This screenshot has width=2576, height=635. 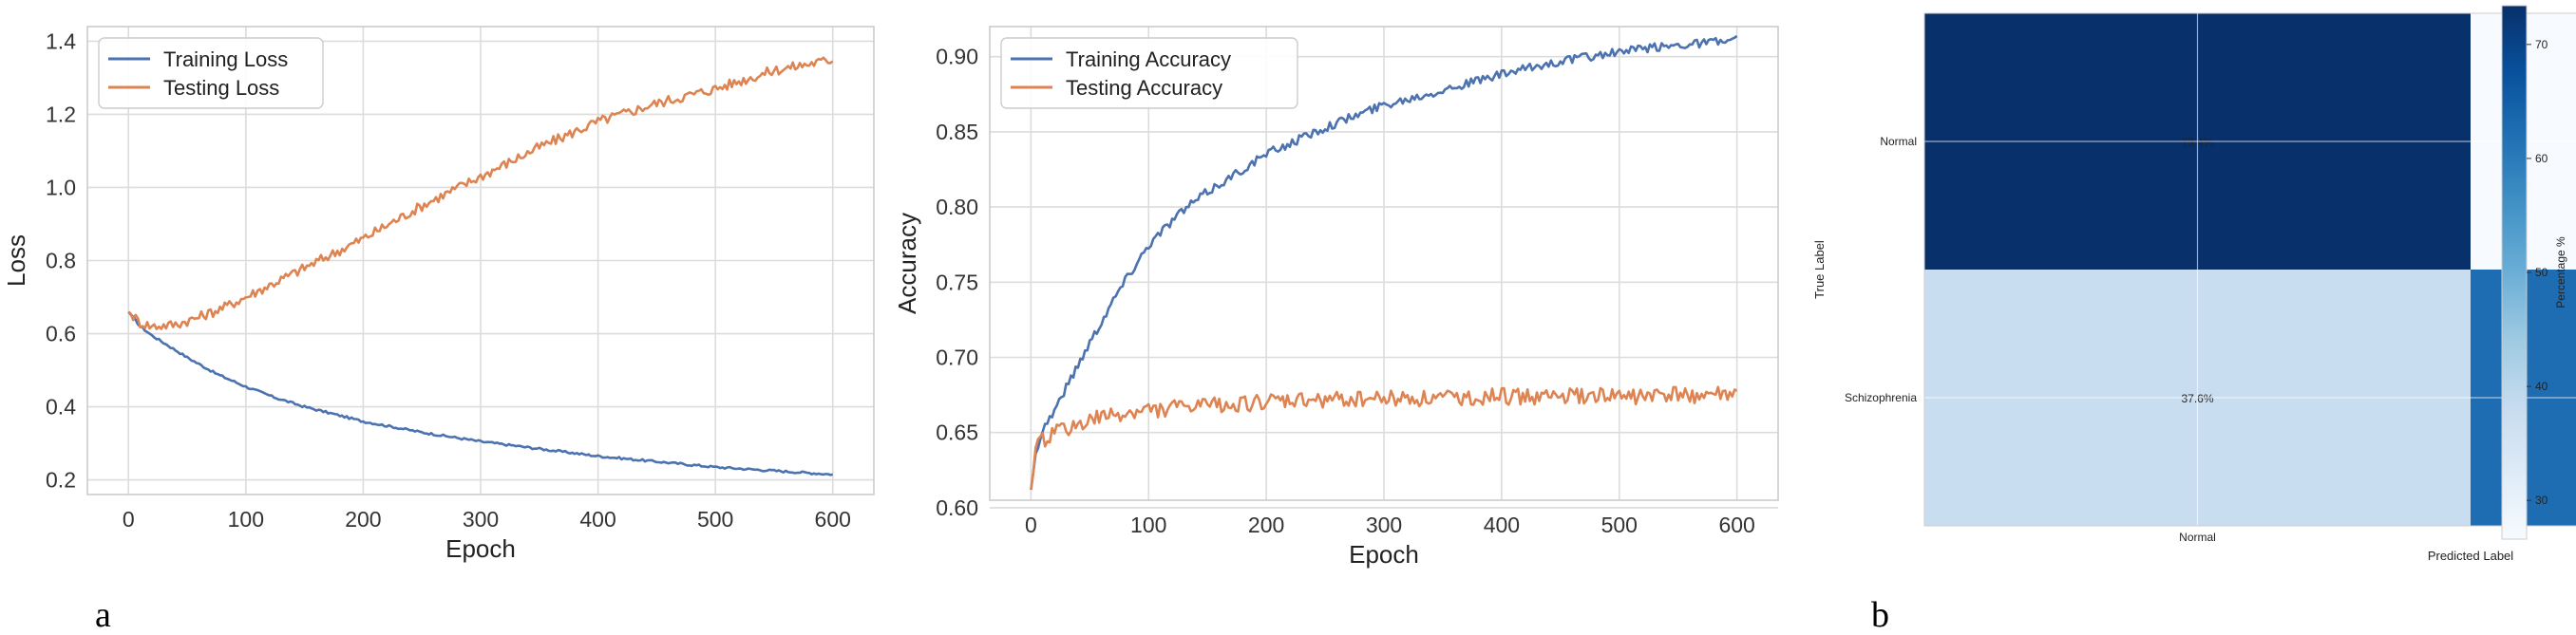 What do you see at coordinates (61, 40) in the screenshot?
I see `y-tick-label: 1.4` at bounding box center [61, 40].